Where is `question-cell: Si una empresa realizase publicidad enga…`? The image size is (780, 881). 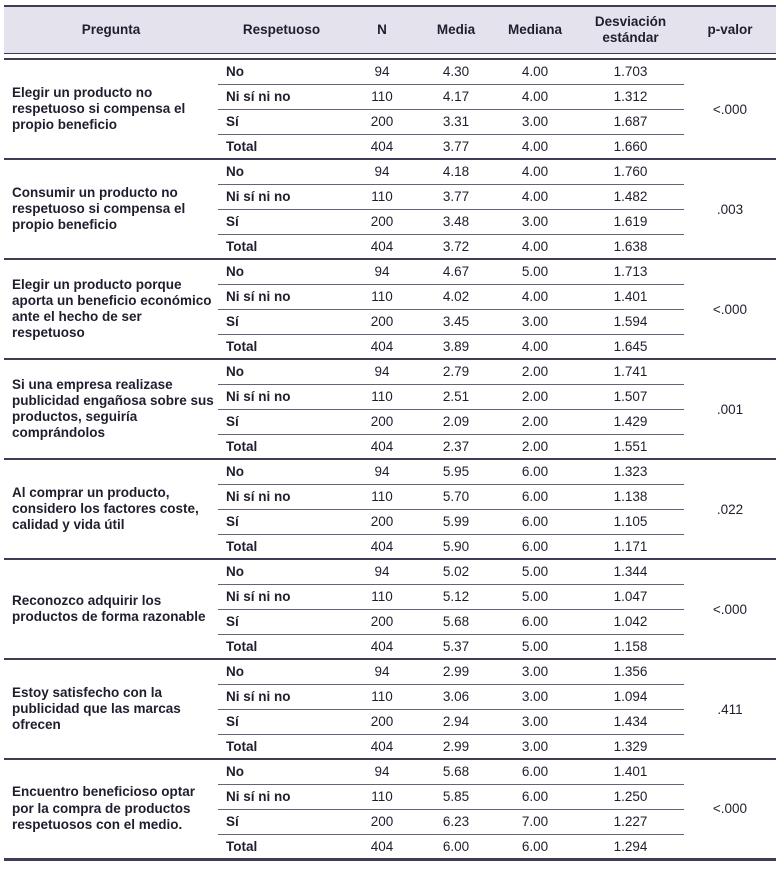 question-cell: Si una empresa realizase publicidad enga… is located at coordinates (111, 408).